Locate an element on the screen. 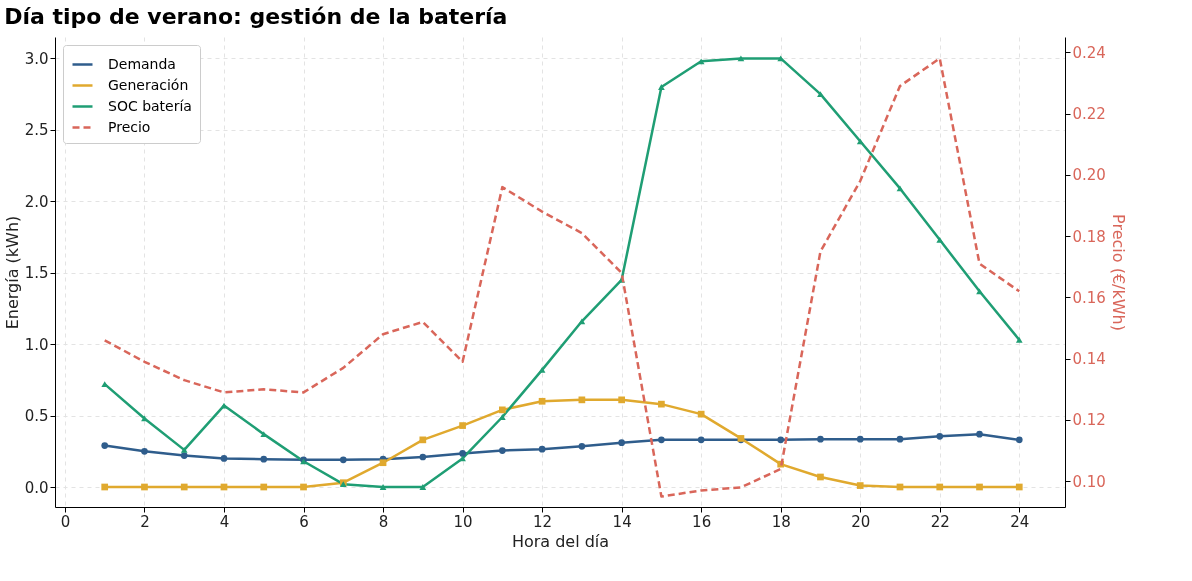 This screenshot has height=581, width=1192. y2-tick-label: 0.10 is located at coordinates (1089, 481).